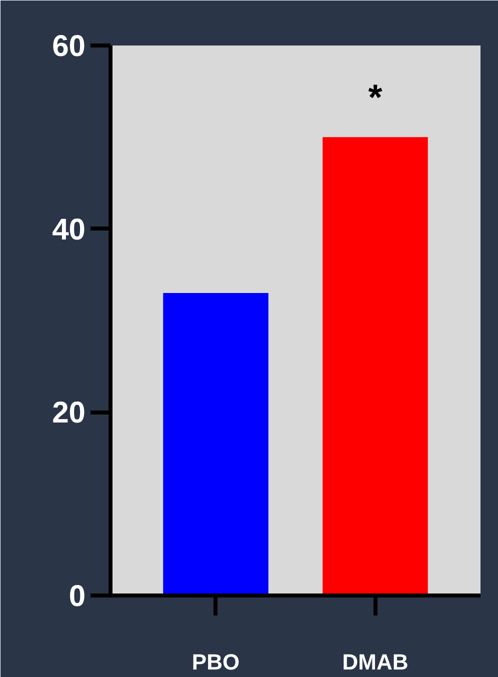  I want to click on y-tick-label: 20, so click(69, 413).